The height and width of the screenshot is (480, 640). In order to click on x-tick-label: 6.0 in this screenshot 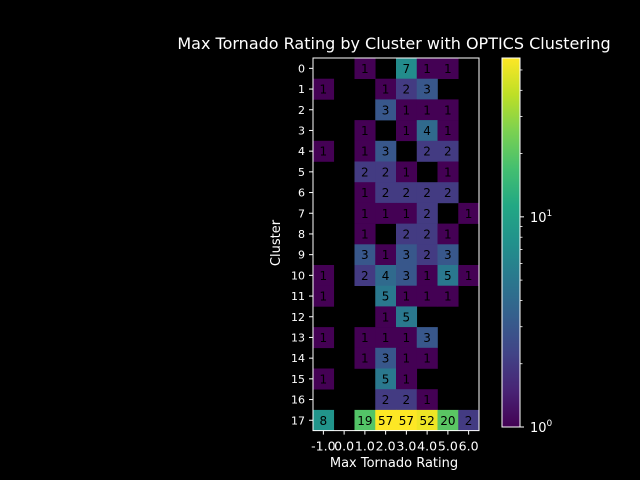, I will do `click(469, 446)`.